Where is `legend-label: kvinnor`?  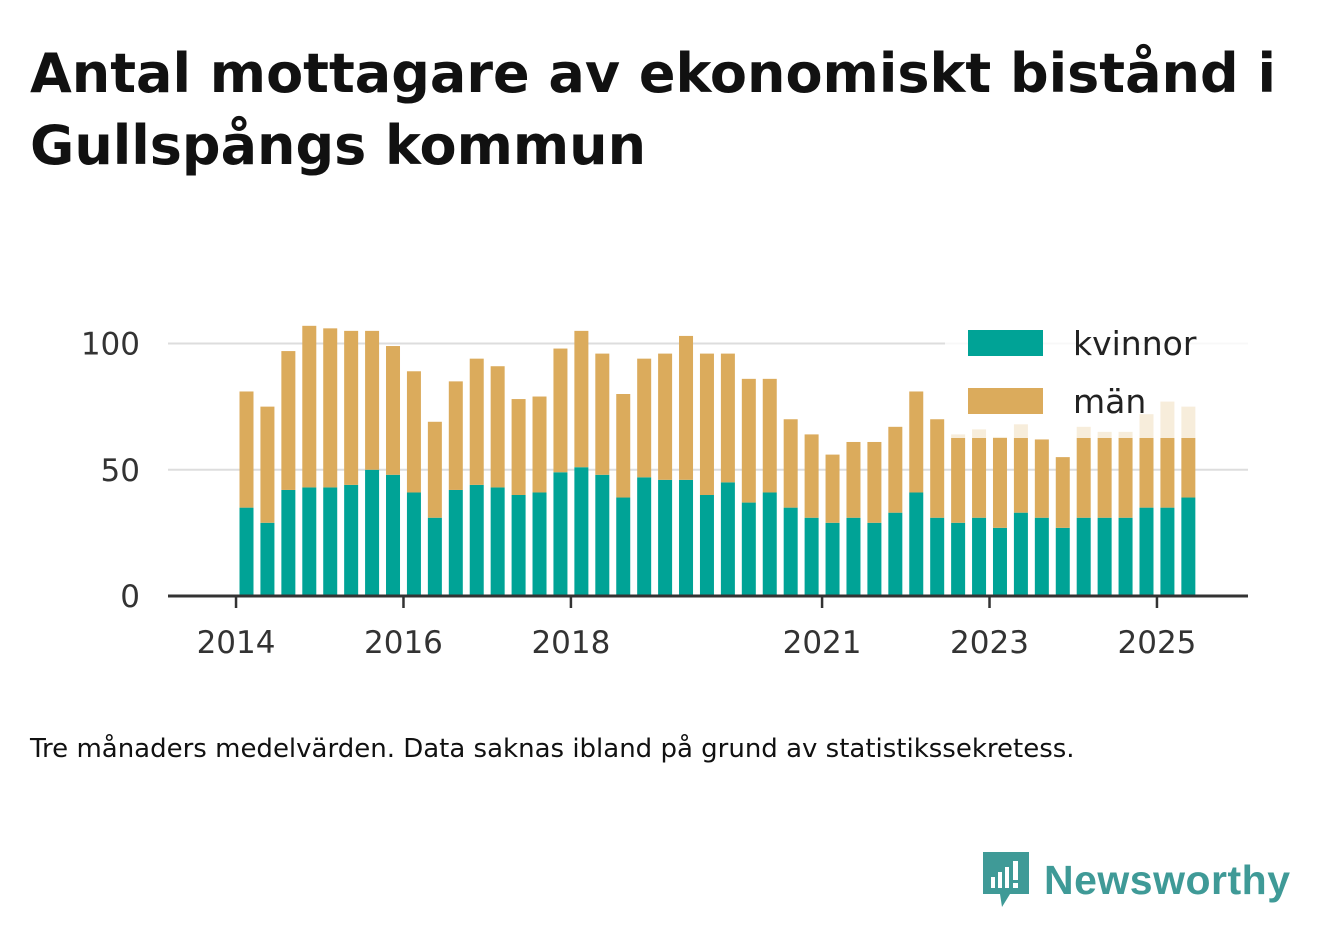 legend-label: kvinnor is located at coordinates (1135, 343).